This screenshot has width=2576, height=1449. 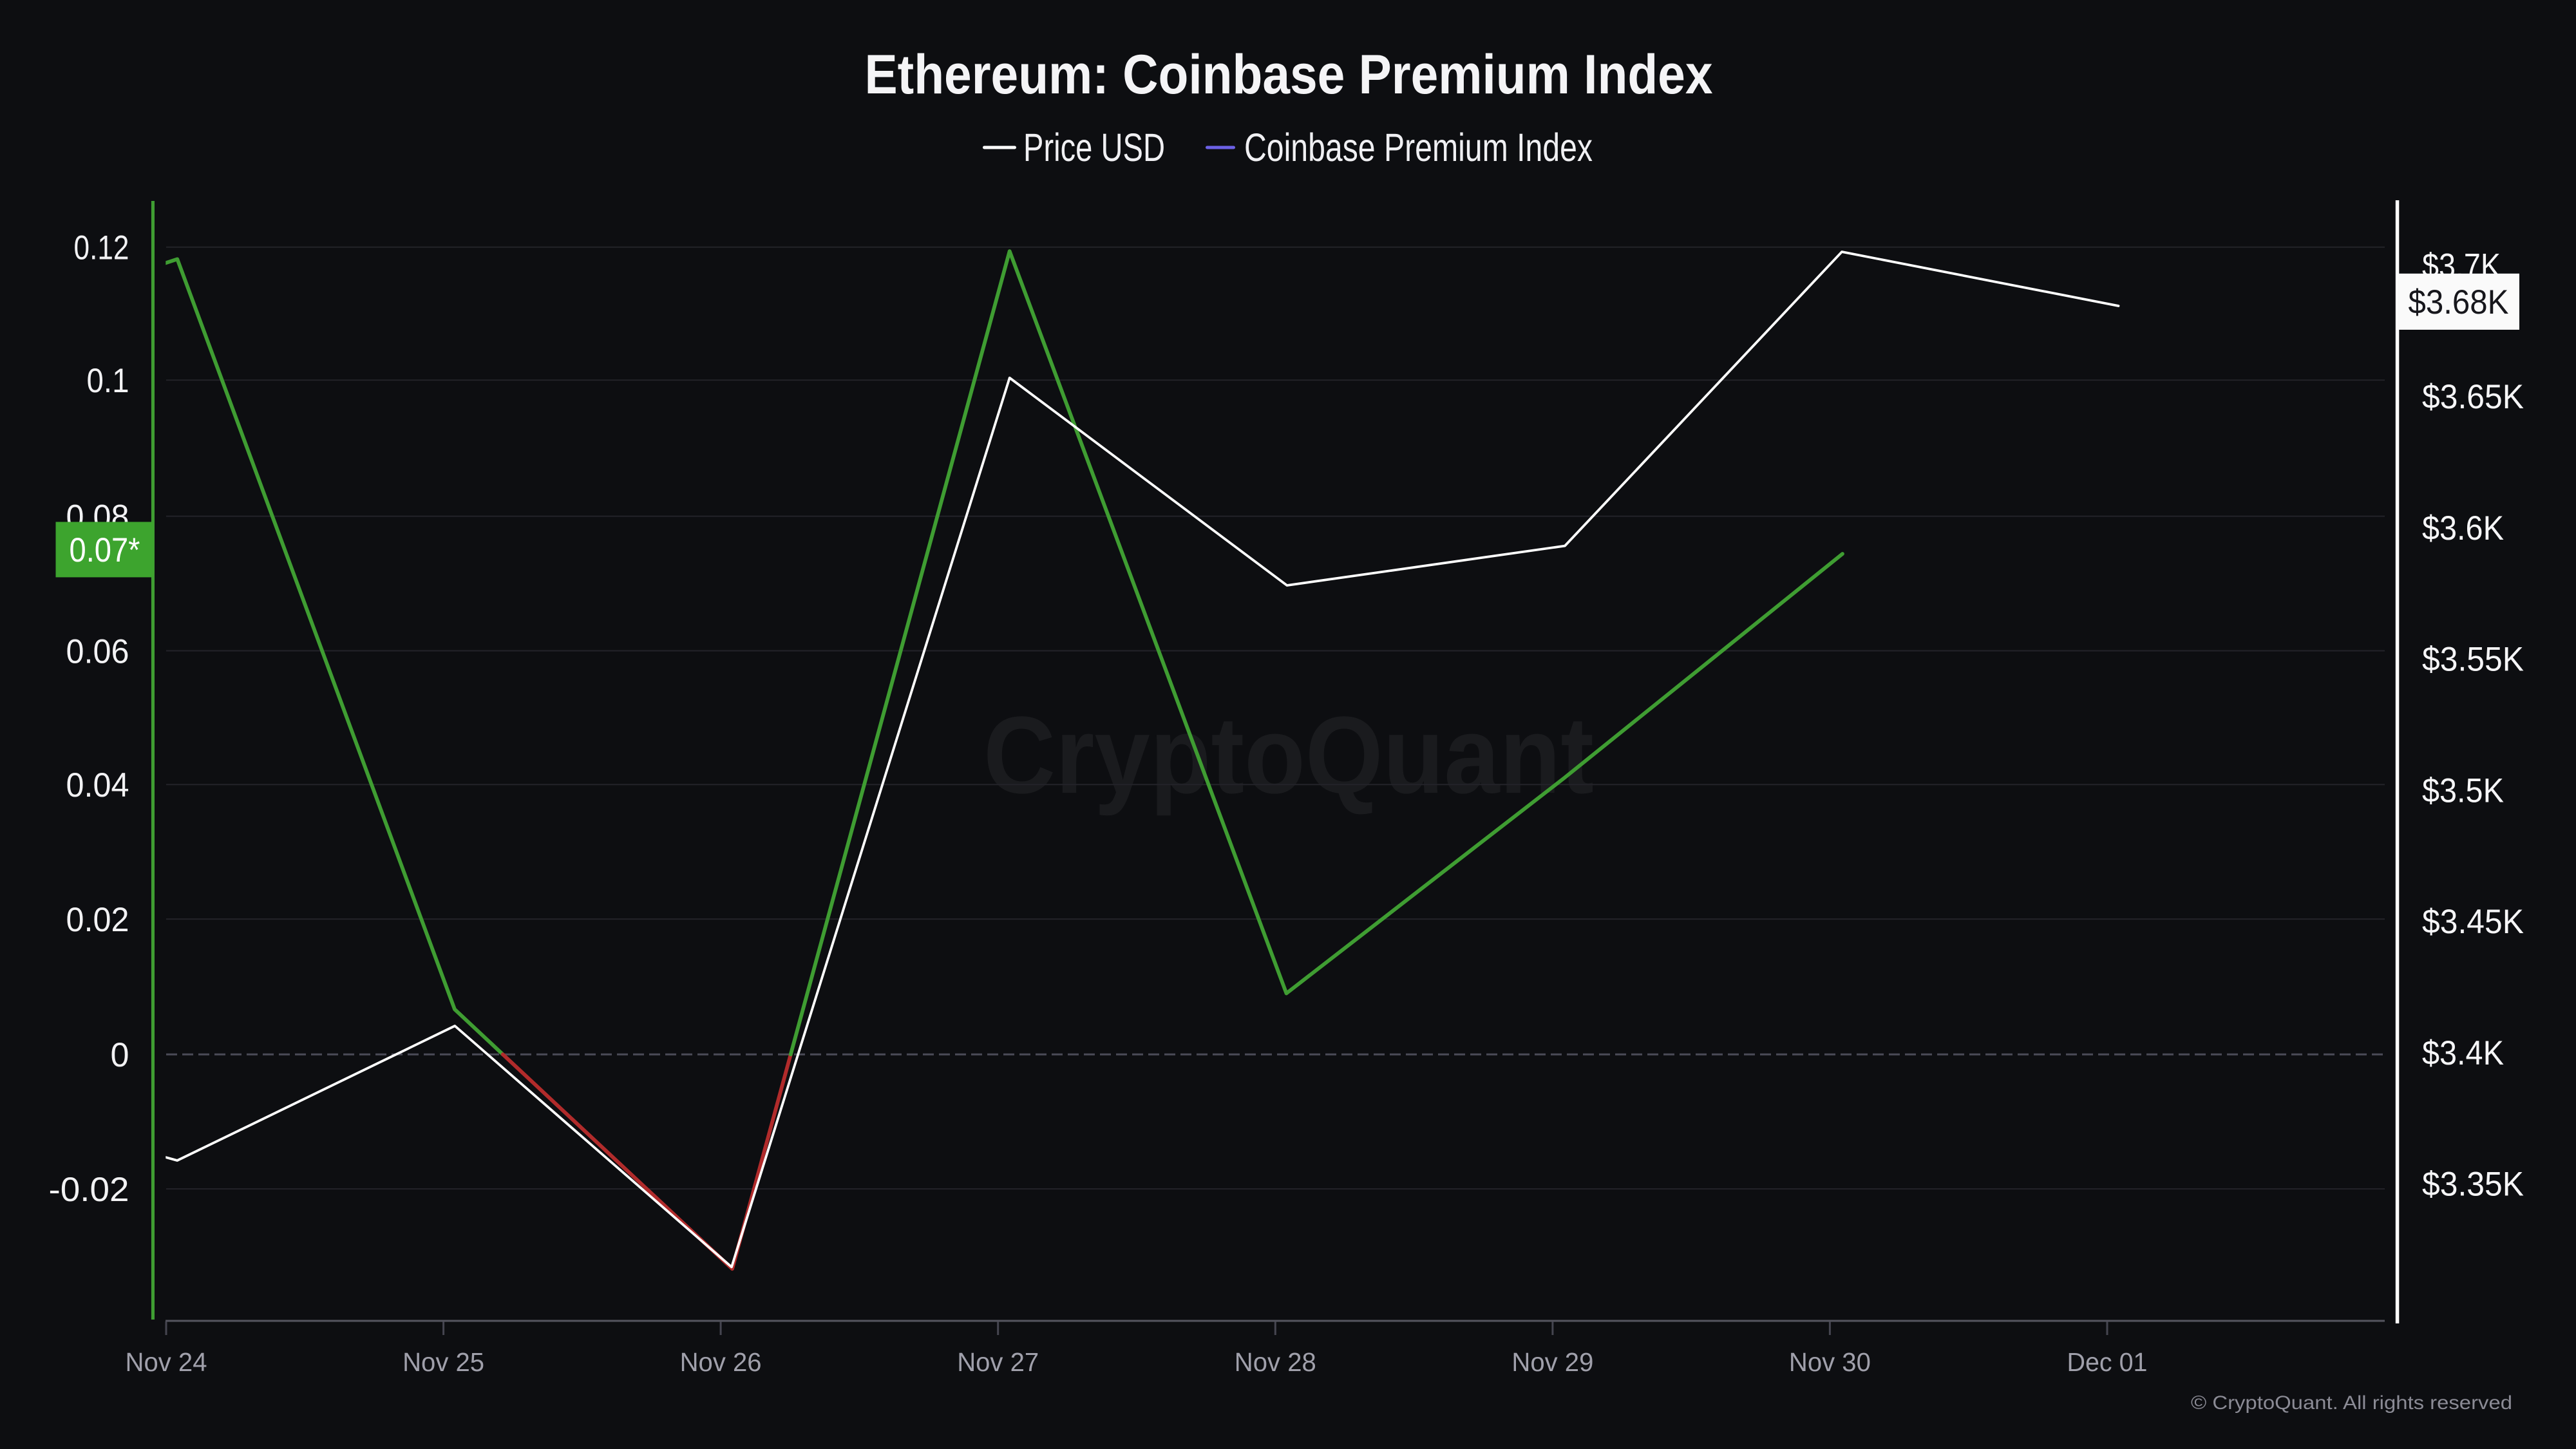 What do you see at coordinates (120, 1055) in the screenshot?
I see `svg-text: 0` at bounding box center [120, 1055].